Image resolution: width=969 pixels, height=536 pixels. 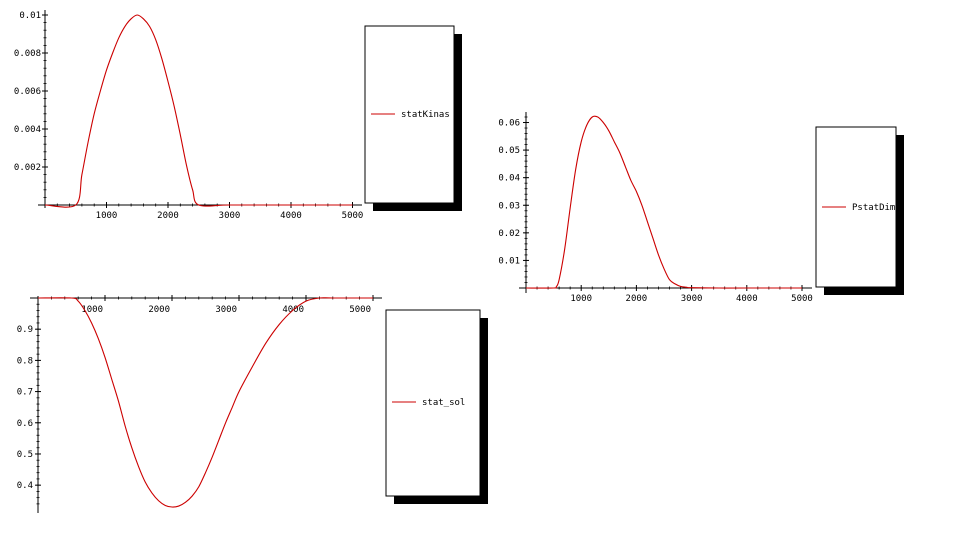 I want to click on legend-label: statKinas, so click(x=425, y=115).